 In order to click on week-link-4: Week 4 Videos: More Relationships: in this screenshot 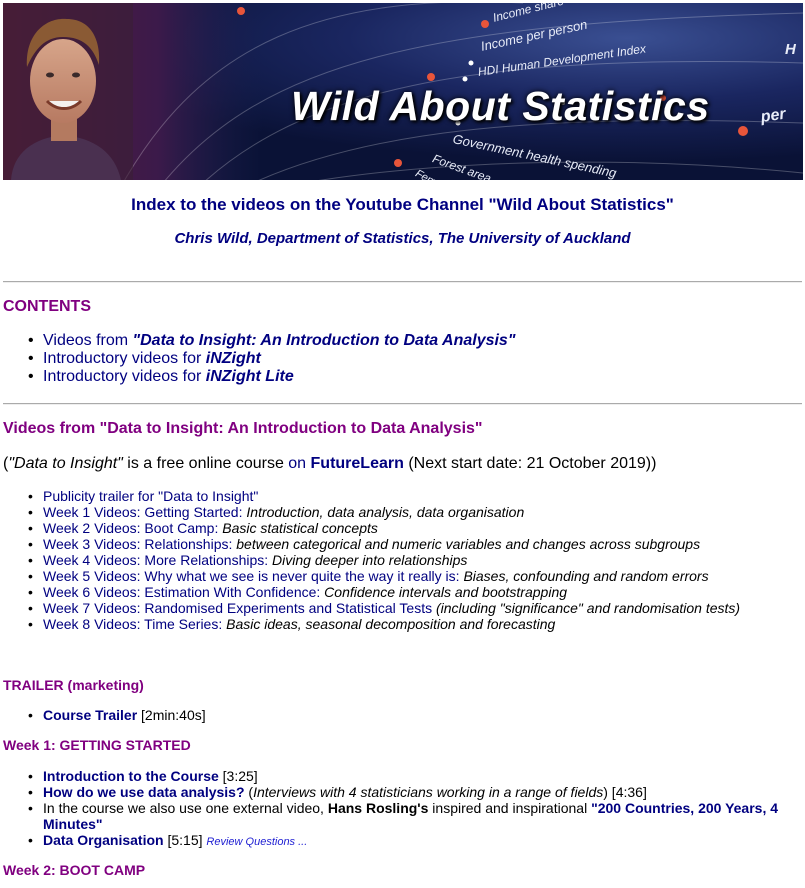, I will do `click(156, 560)`.